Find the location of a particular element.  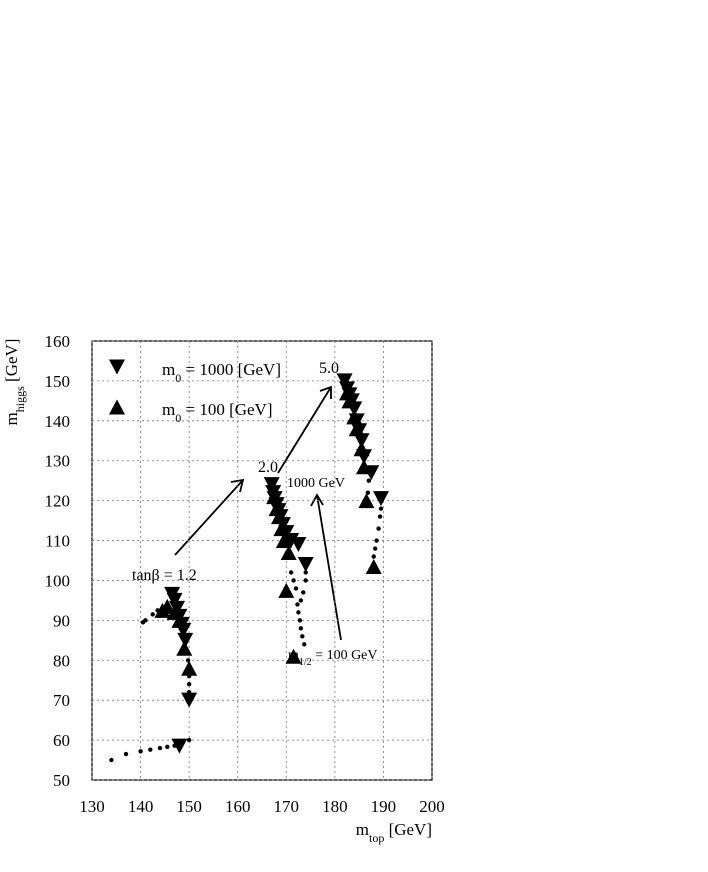

text-part: 1/2 is located at coordinates (305, 662).